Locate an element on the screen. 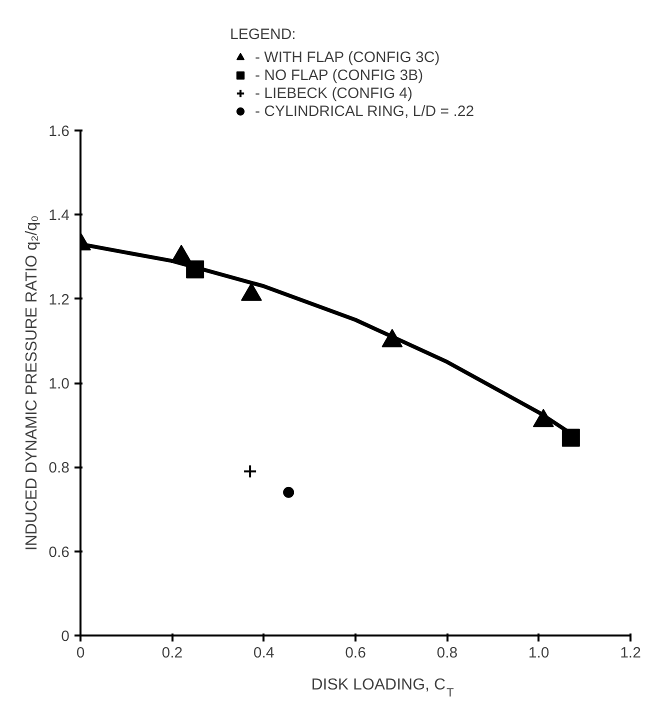  y-tick-label: 1.0 is located at coordinates (59, 384).